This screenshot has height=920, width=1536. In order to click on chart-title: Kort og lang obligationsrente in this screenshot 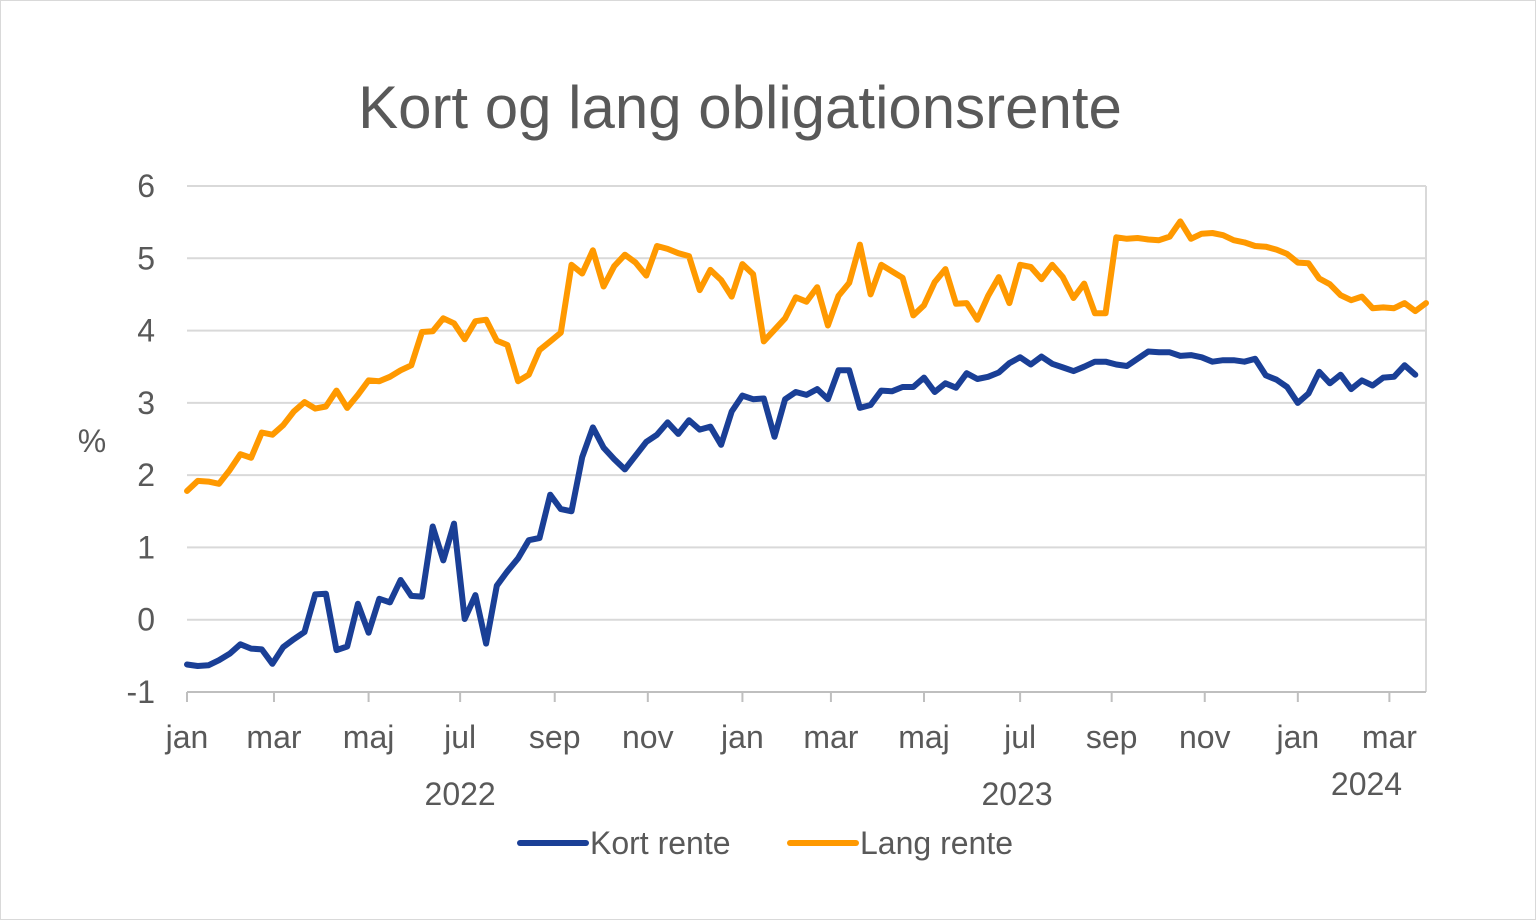, I will do `click(740, 107)`.